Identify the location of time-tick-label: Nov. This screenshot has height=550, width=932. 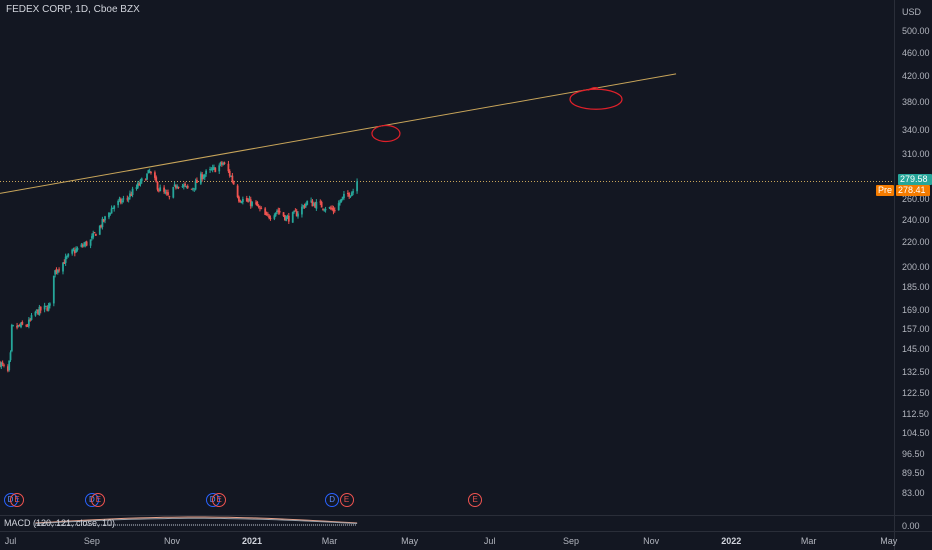
(651, 541).